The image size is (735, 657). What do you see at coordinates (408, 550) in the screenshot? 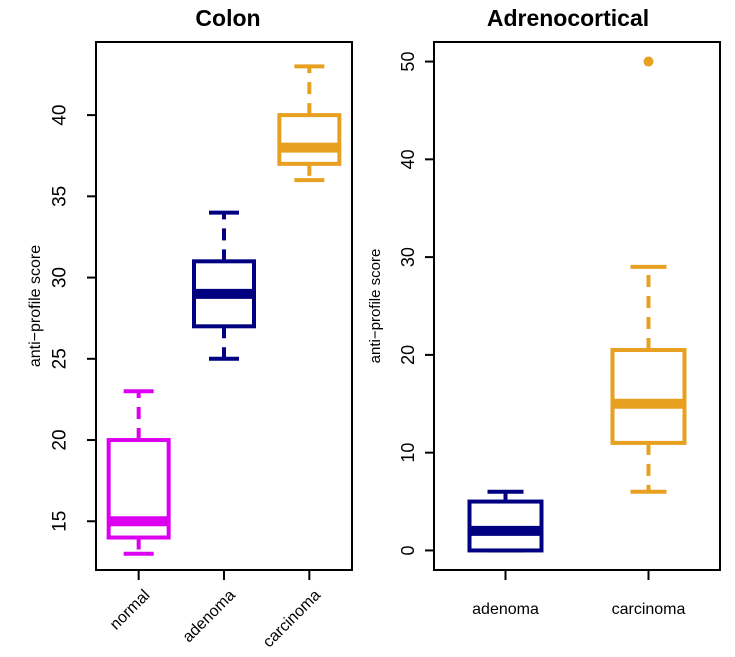
I see `y-tick-label: 0` at bounding box center [408, 550].